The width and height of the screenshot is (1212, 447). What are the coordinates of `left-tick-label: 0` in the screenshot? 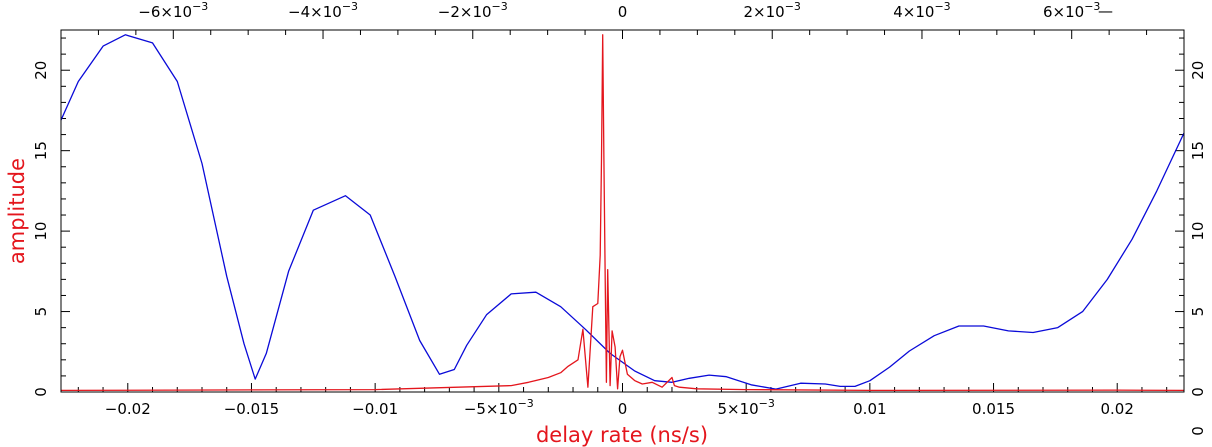 It's located at (41, 392).